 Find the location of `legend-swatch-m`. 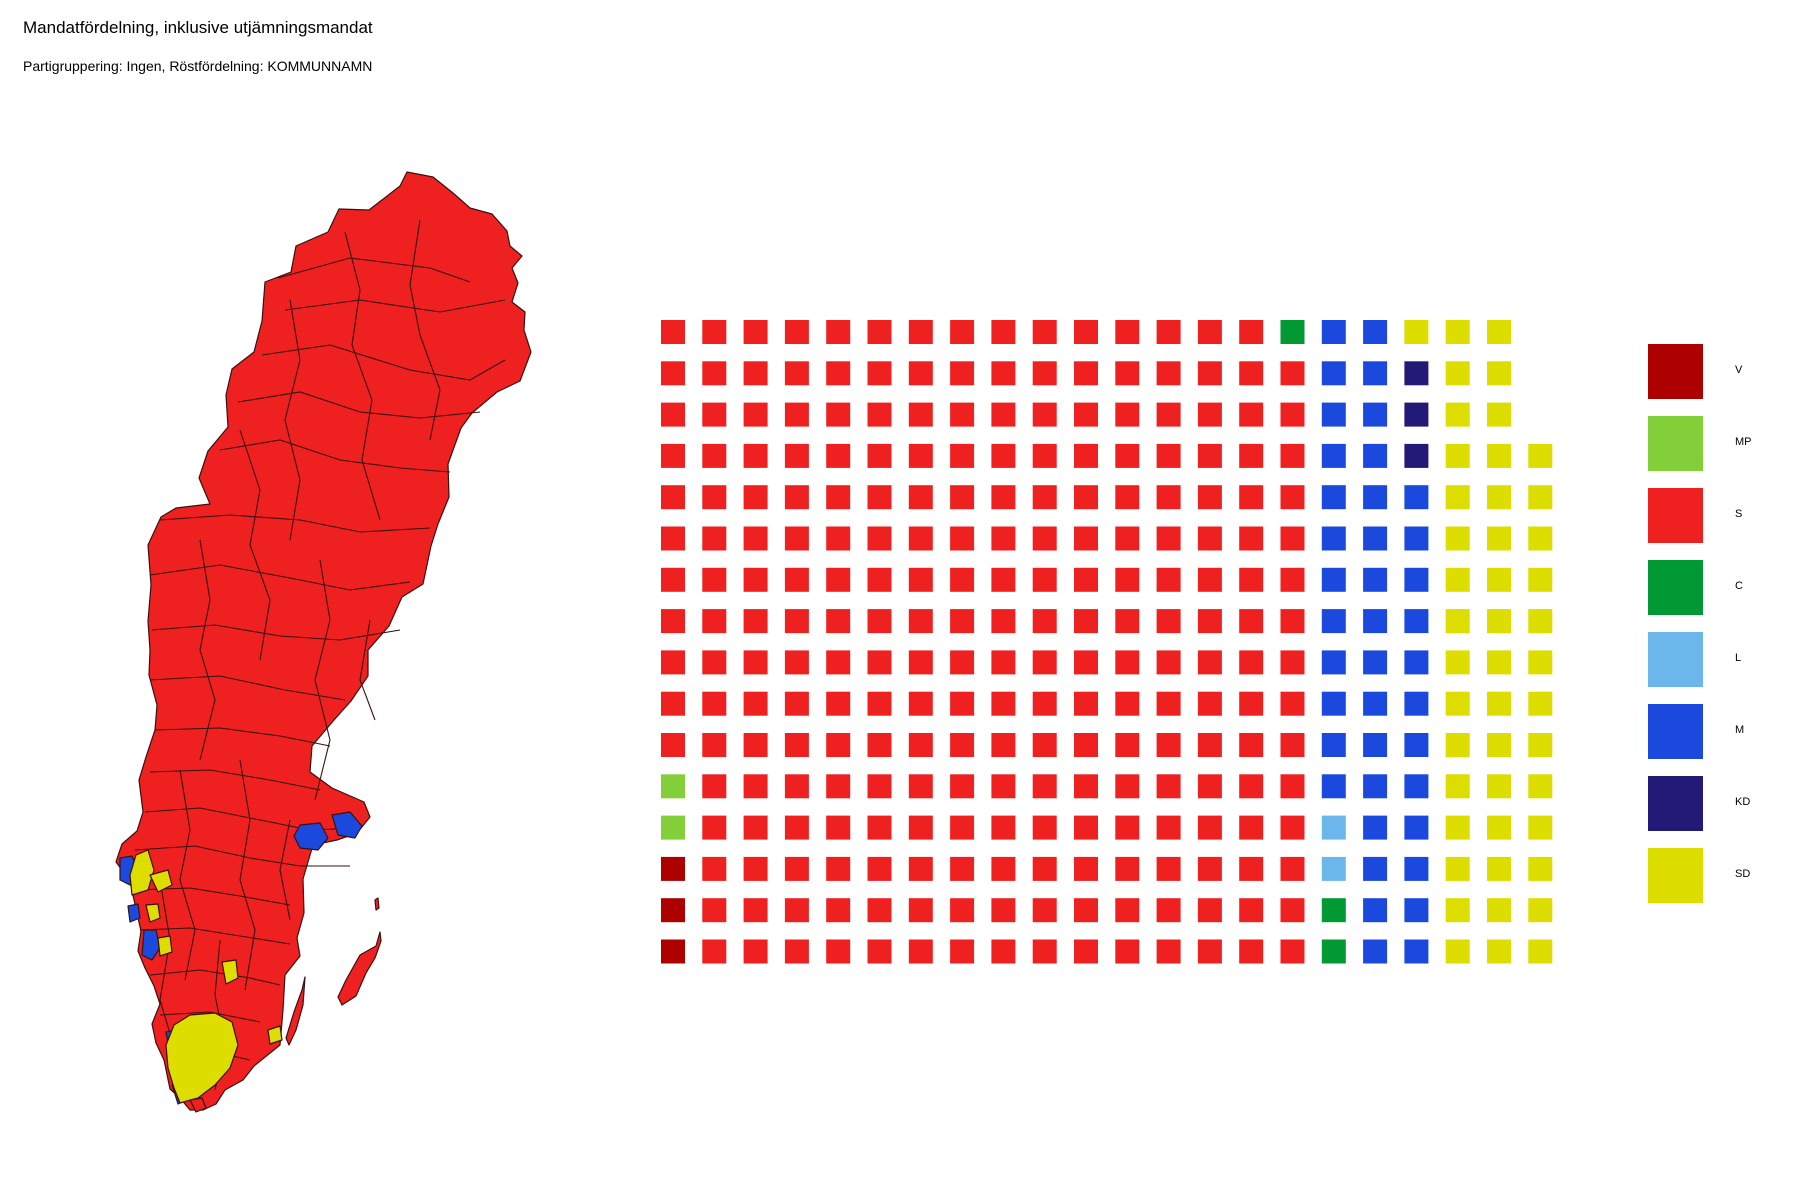

legend-swatch-m is located at coordinates (1675, 731).